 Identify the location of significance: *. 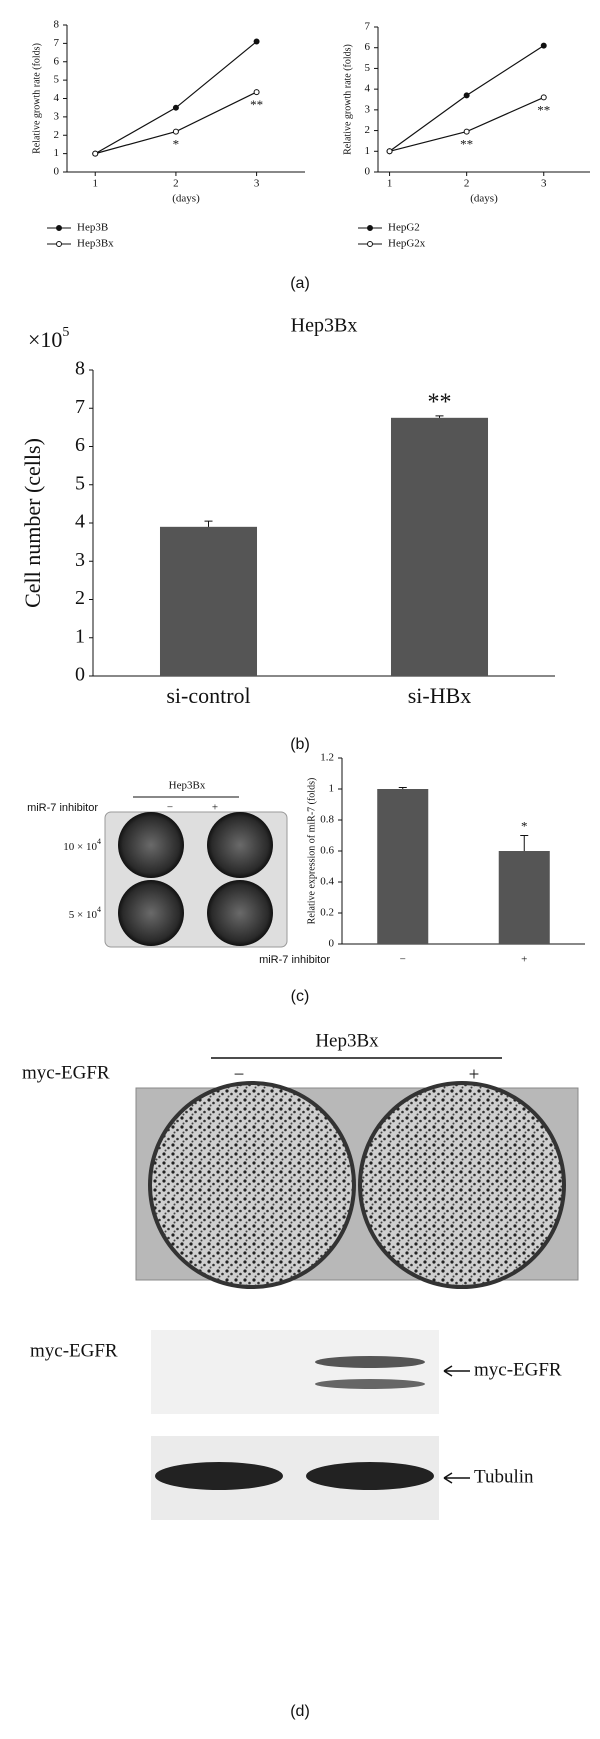
(524, 825).